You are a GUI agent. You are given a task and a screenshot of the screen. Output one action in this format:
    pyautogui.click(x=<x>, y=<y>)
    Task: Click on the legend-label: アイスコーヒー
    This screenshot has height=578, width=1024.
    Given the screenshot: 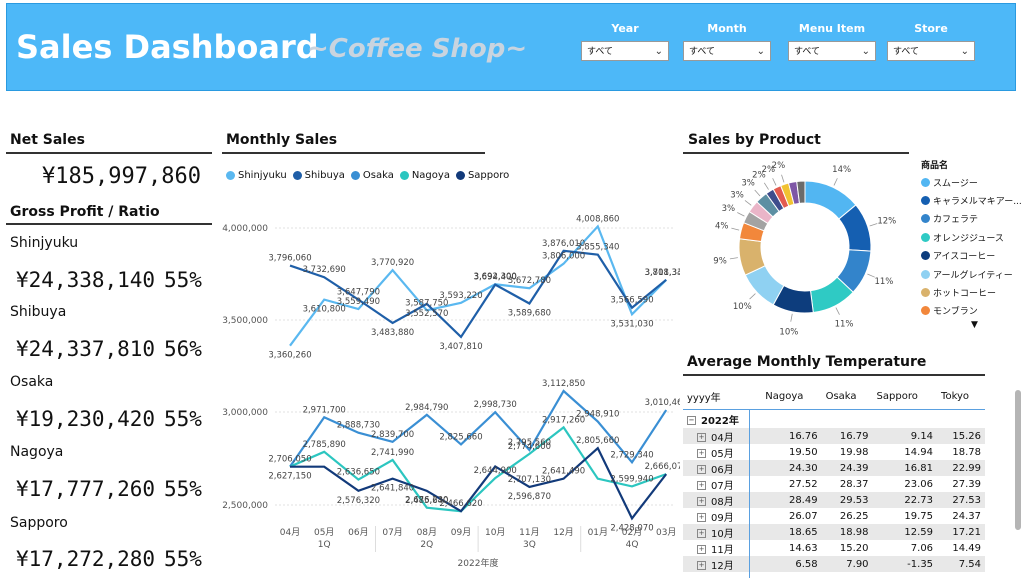 What is the action you would take?
    pyautogui.click(x=964, y=257)
    